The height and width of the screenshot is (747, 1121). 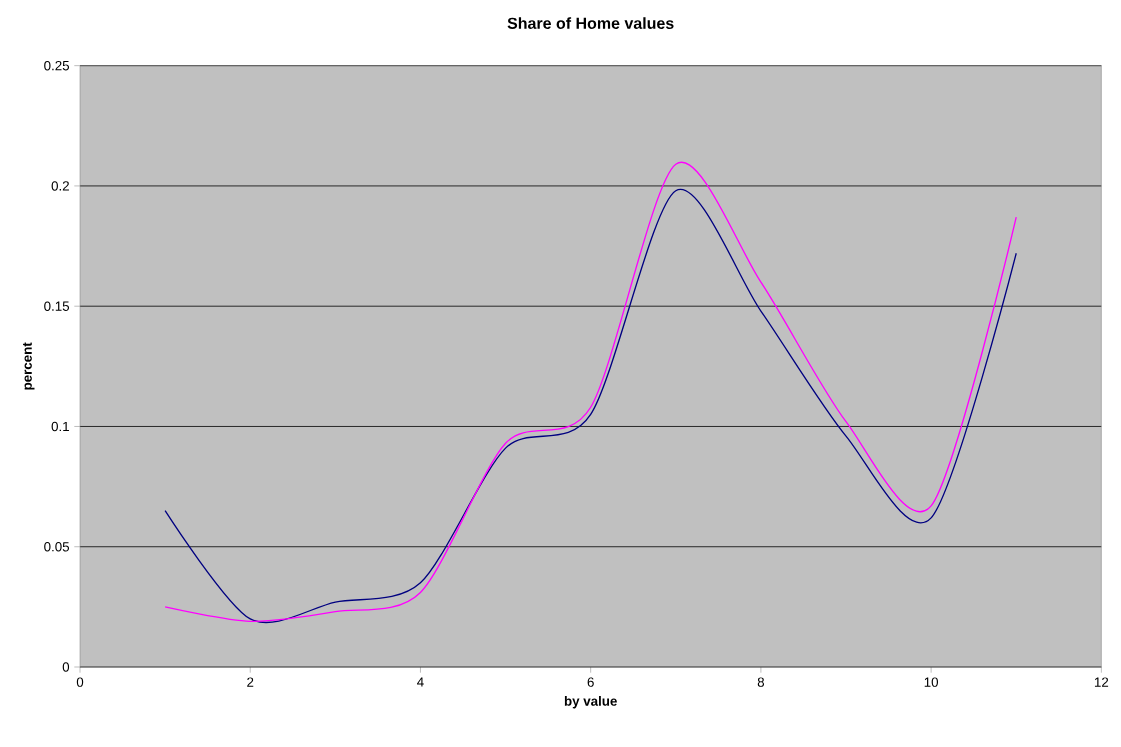 What do you see at coordinates (29, 366) in the screenshot?
I see `y-axis-title: percent` at bounding box center [29, 366].